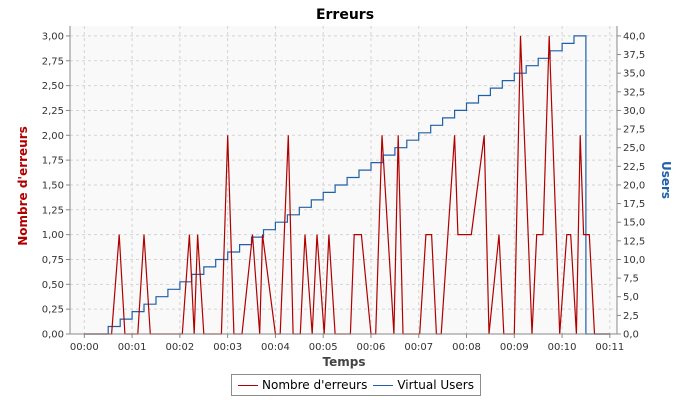 This screenshot has height=400, width=690. Describe the element at coordinates (466, 347) in the screenshot. I see `x-tick-label: 00:08` at that location.